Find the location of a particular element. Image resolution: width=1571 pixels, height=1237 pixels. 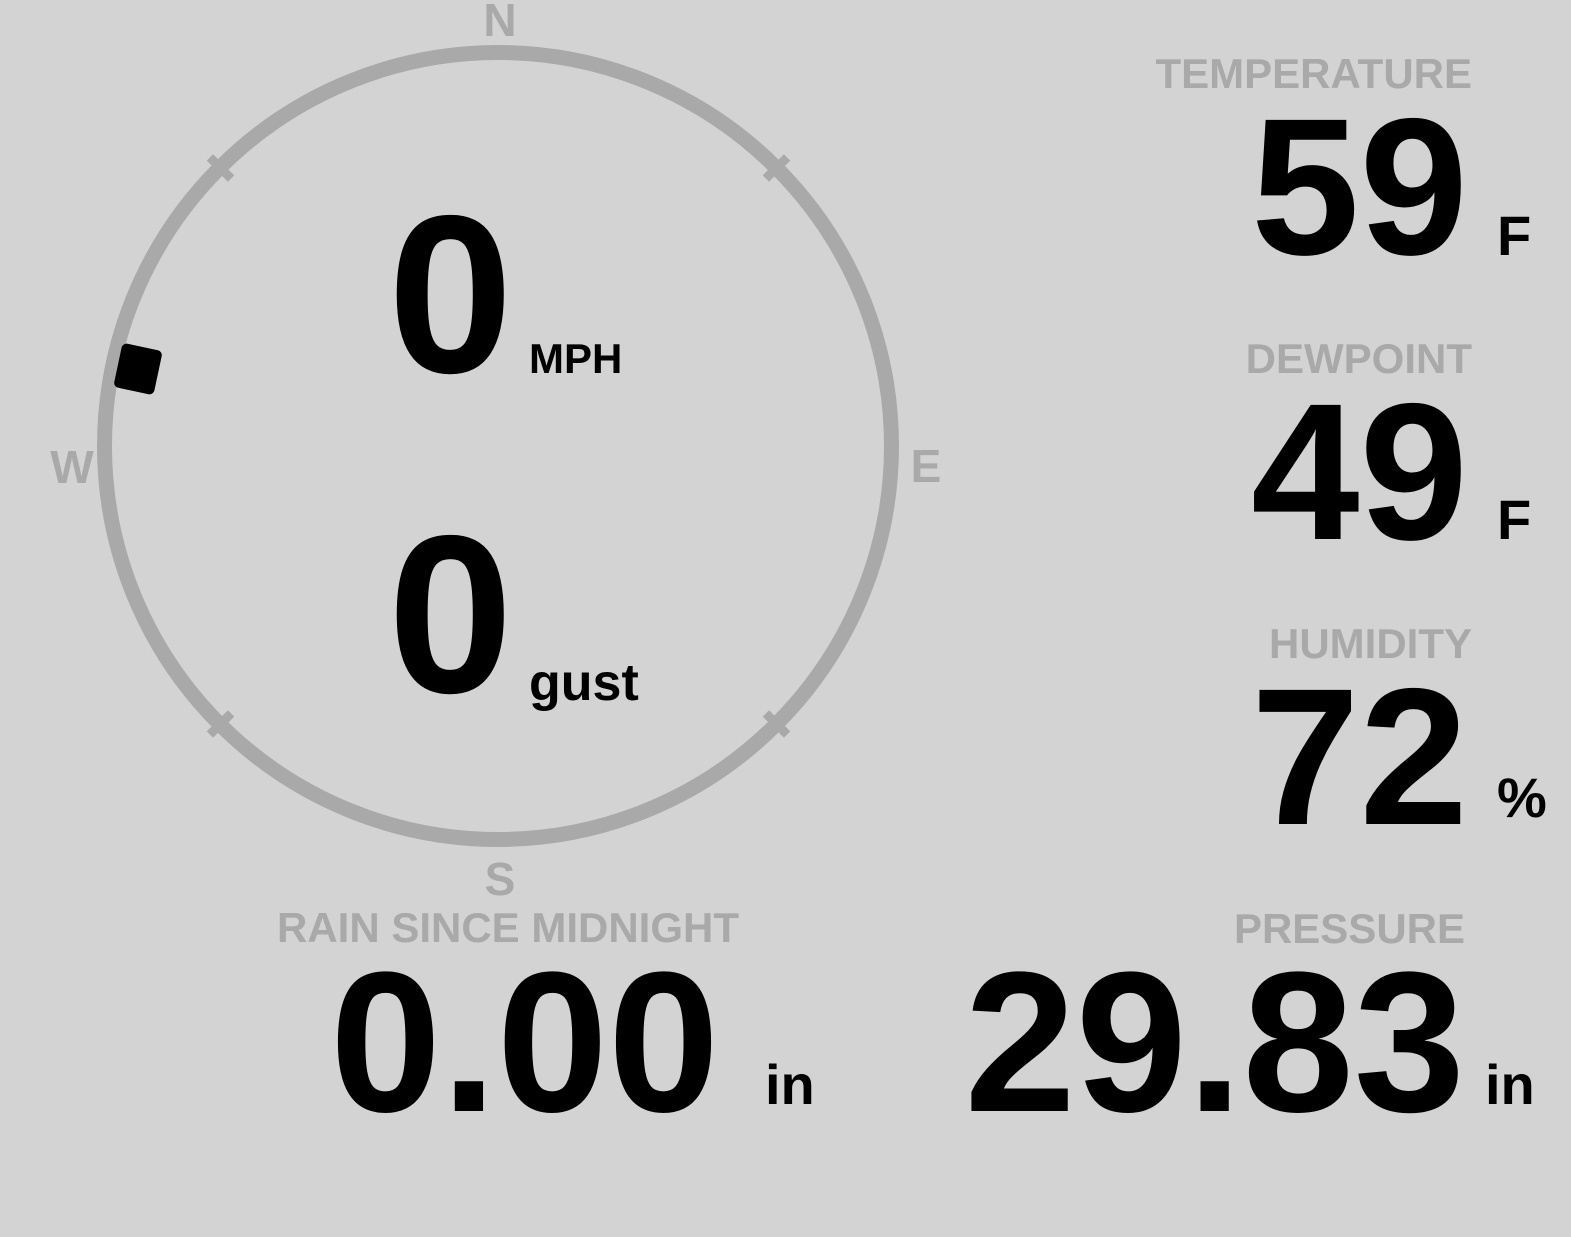

rain-unit: in is located at coordinates (790, 1084).